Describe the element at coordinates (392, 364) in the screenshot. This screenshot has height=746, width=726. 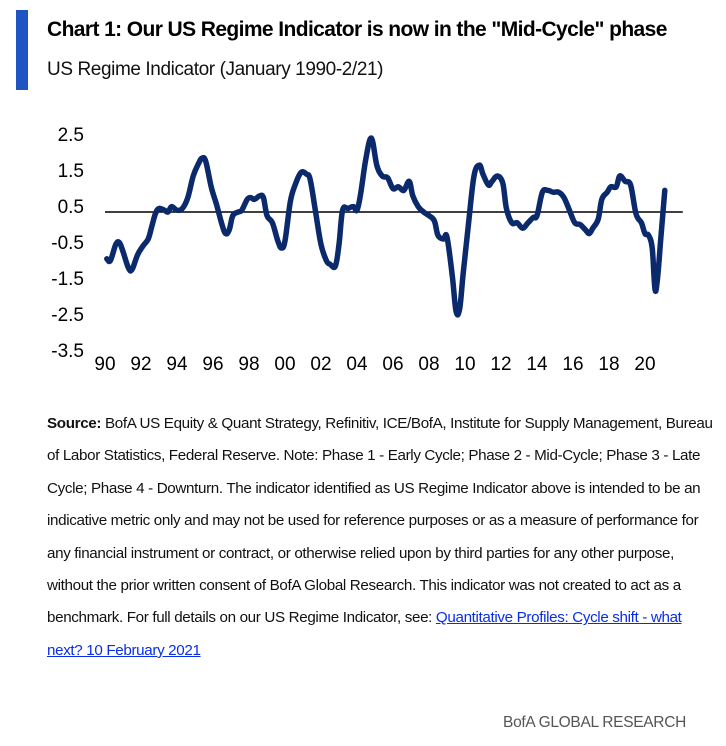
I see `x-tick-label: 06` at that location.